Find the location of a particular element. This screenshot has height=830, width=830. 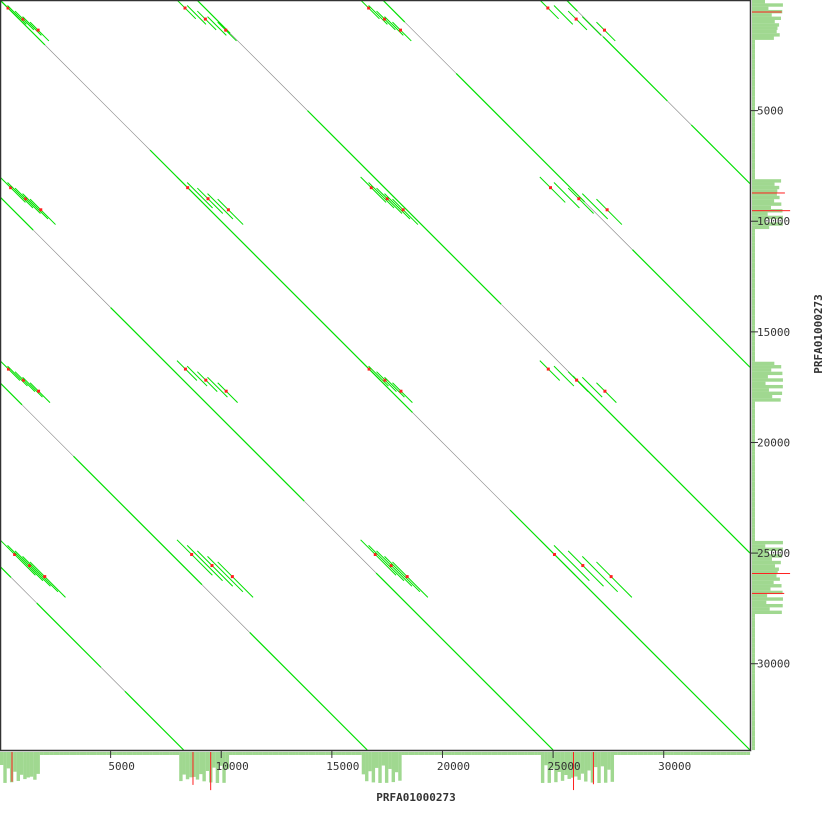

x-tick-label: 20000 is located at coordinates (453, 766).